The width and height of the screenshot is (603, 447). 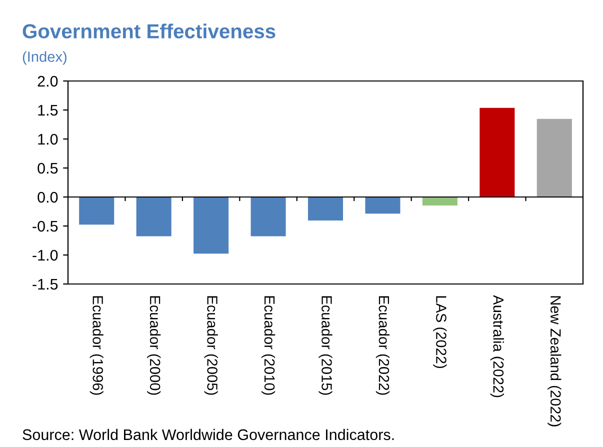 What do you see at coordinates (211, 345) in the screenshot?
I see `x-tick-label: Ecuador (2005)` at bounding box center [211, 345].